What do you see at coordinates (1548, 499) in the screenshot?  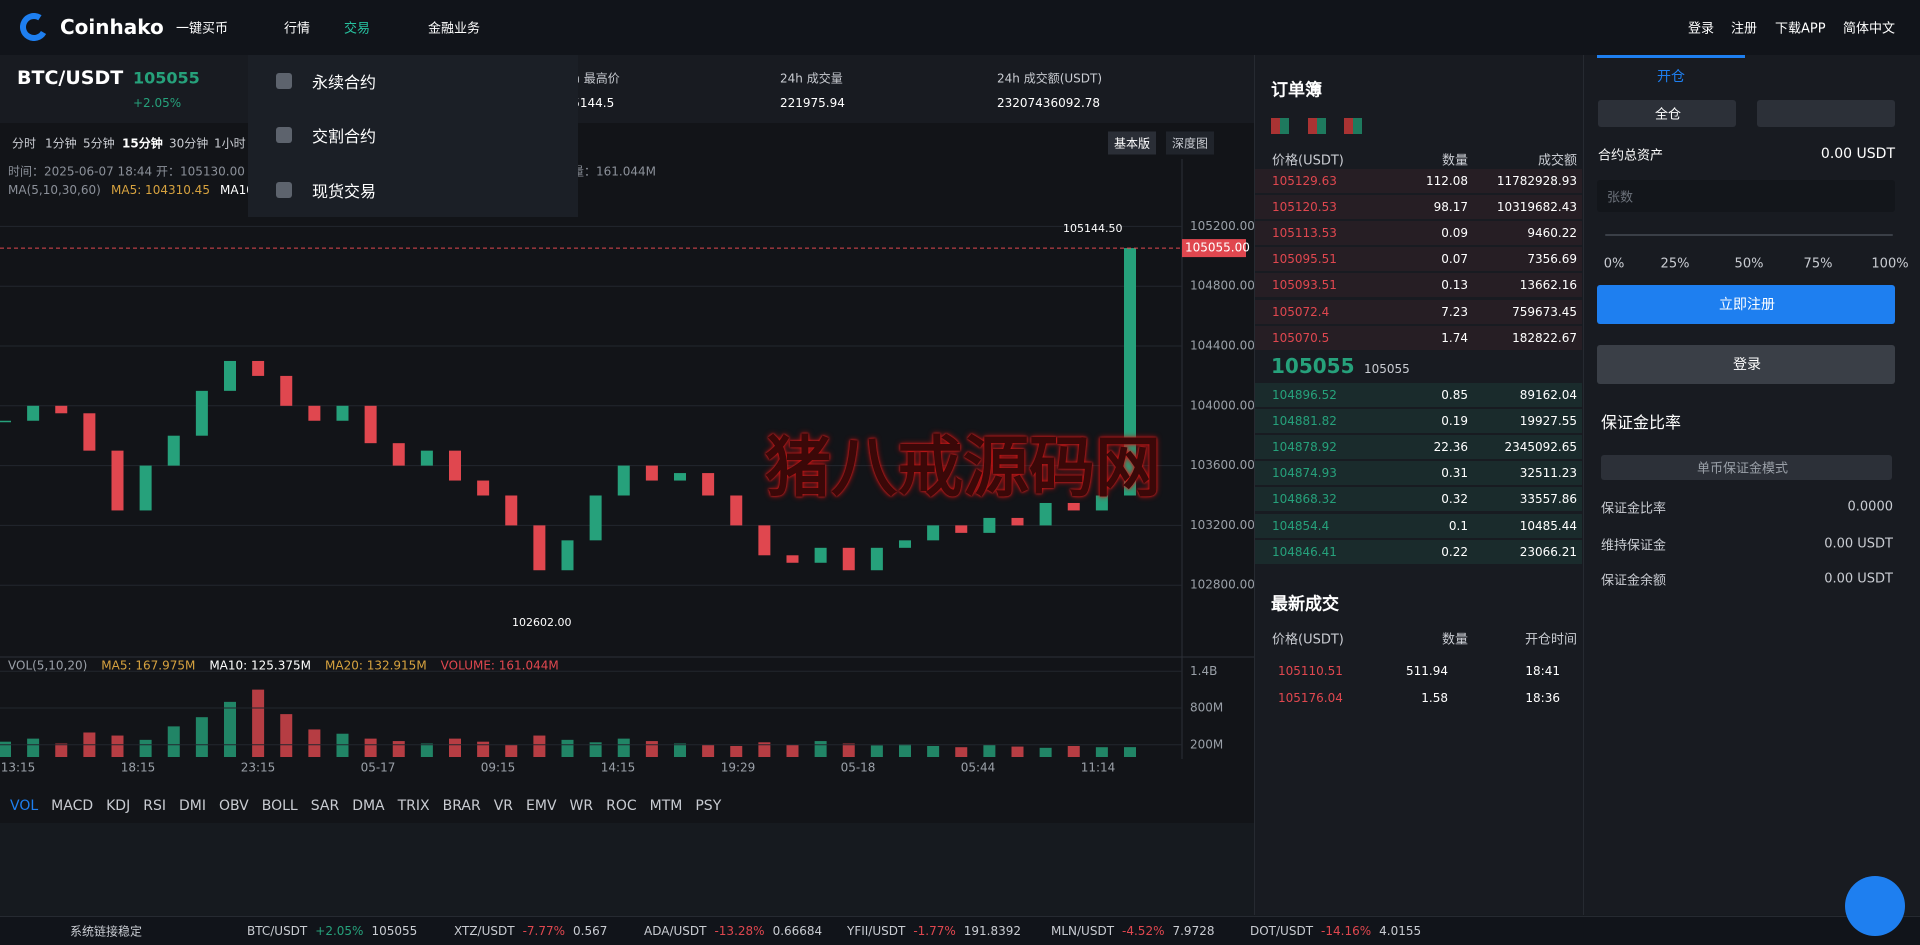 I see `label: 33557.86` at bounding box center [1548, 499].